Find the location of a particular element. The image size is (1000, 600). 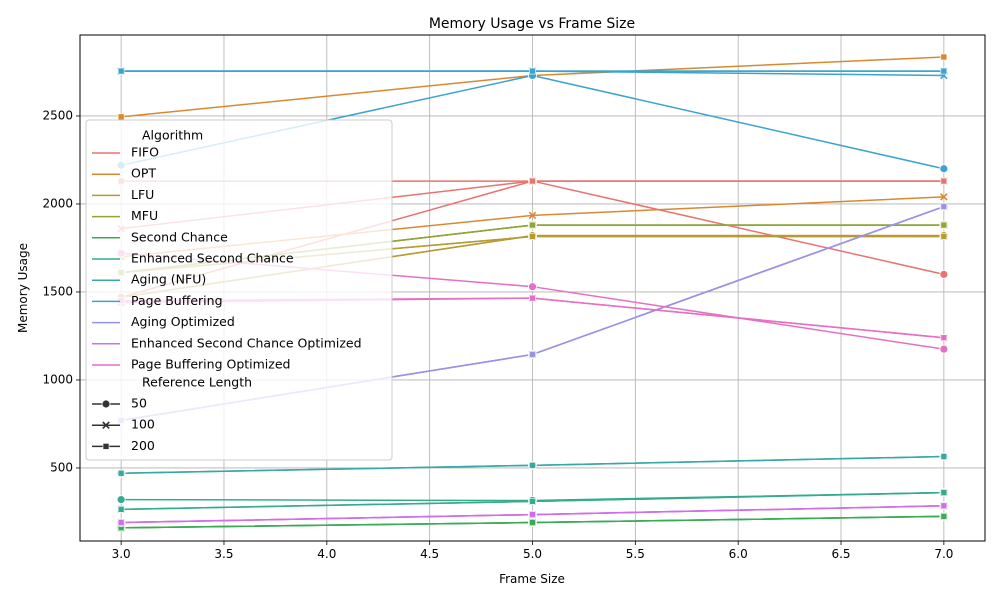

y-axis-ticks: 500 1000 1500 2000 2500 is located at coordinates (61, 291).